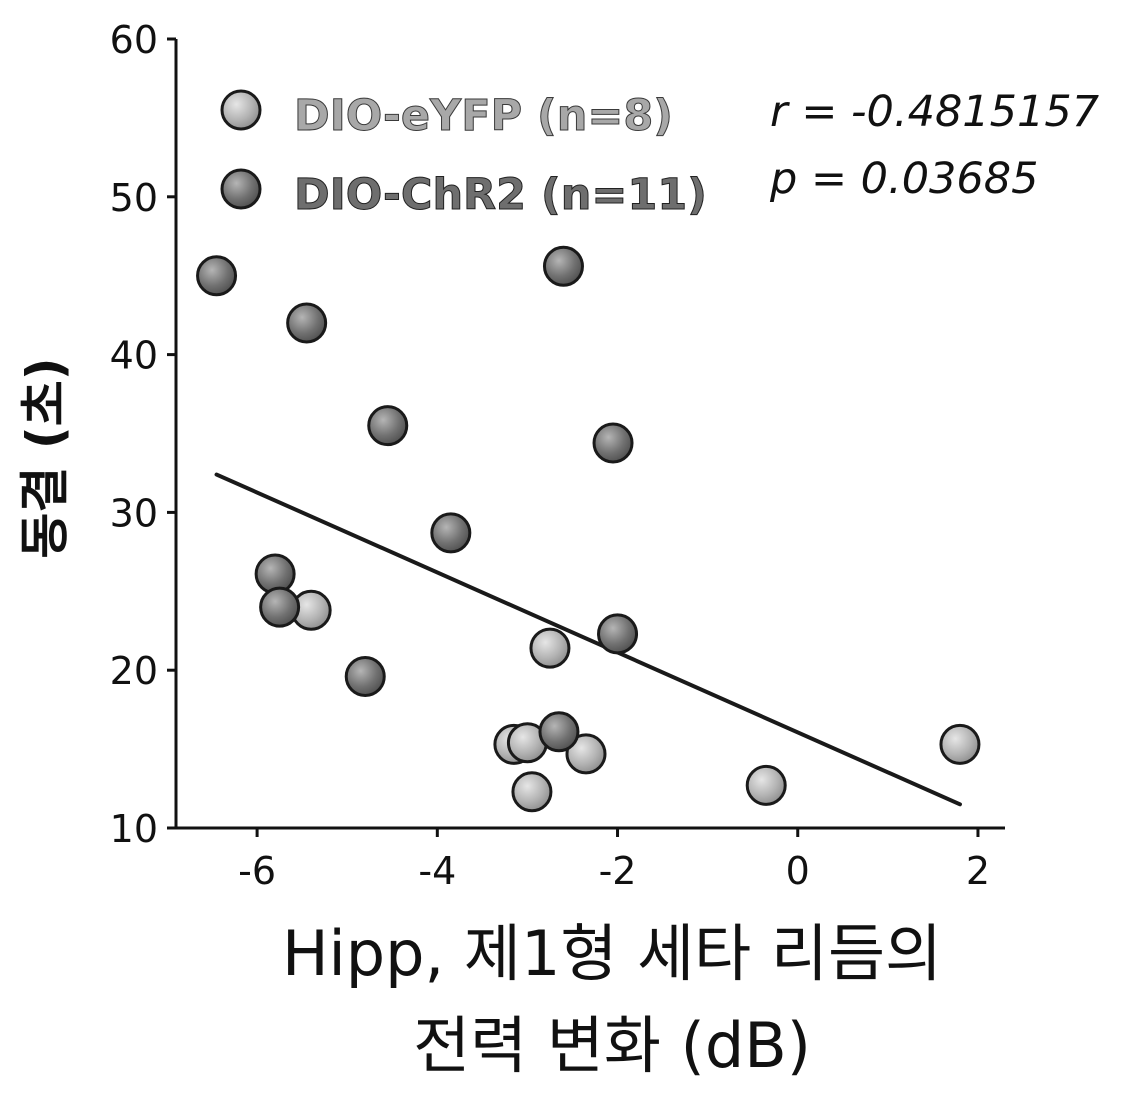 The image size is (1146, 1093). What do you see at coordinates (934, 145) in the screenshot?
I see `statistics: r = -0.4815157 p = 0.03685` at bounding box center [934, 145].